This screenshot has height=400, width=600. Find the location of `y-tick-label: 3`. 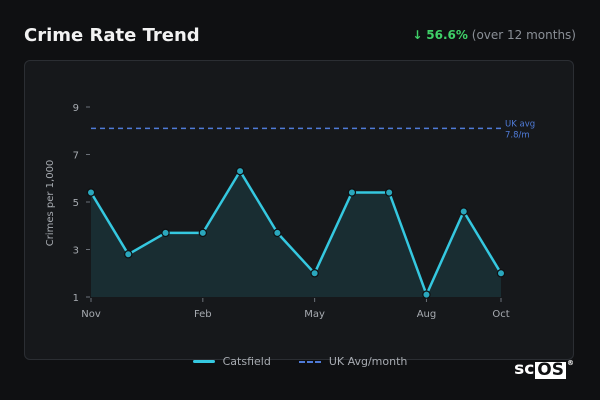

y-tick-label: 3 is located at coordinates (76, 251).